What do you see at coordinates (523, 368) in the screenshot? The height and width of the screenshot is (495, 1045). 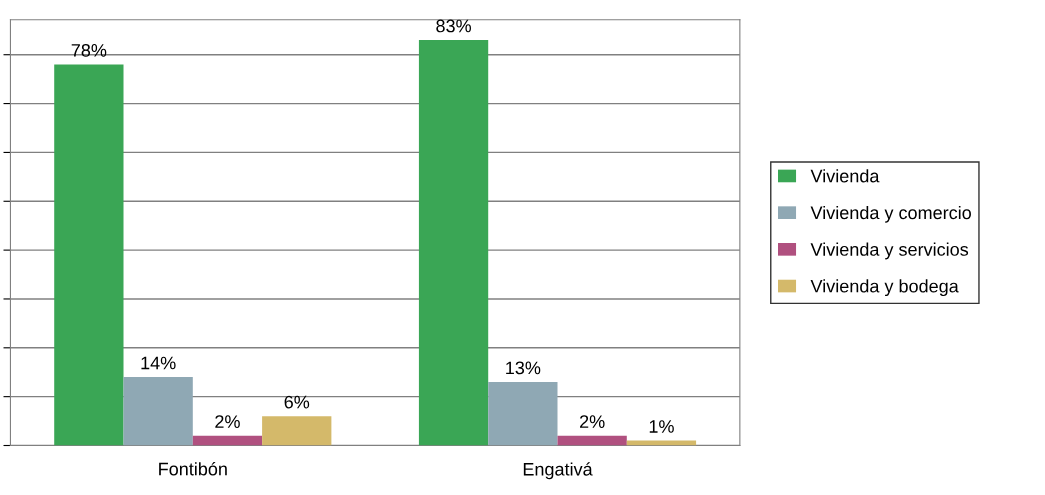 I see `data-label: 13%` at bounding box center [523, 368].